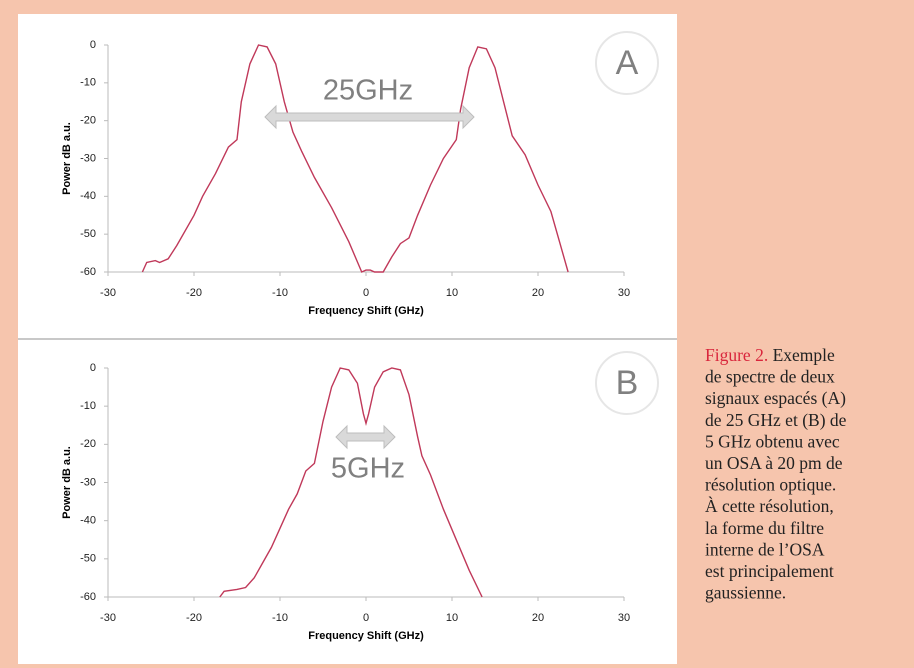 The image size is (914, 668). I want to click on caption-text: 5 GHz obtenu avec, so click(772, 441).